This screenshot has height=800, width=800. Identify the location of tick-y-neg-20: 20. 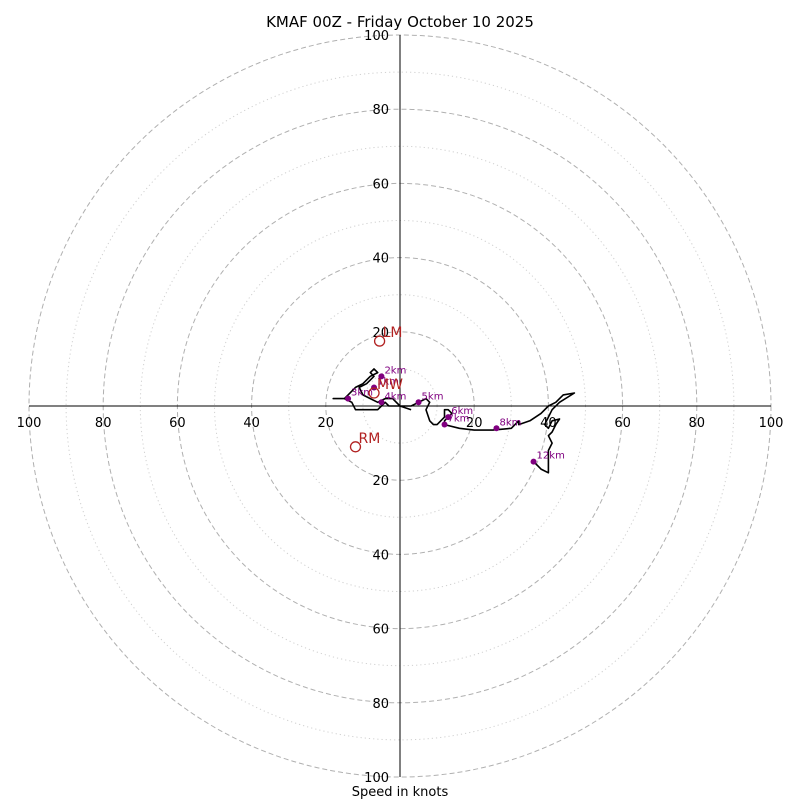
(380, 481).